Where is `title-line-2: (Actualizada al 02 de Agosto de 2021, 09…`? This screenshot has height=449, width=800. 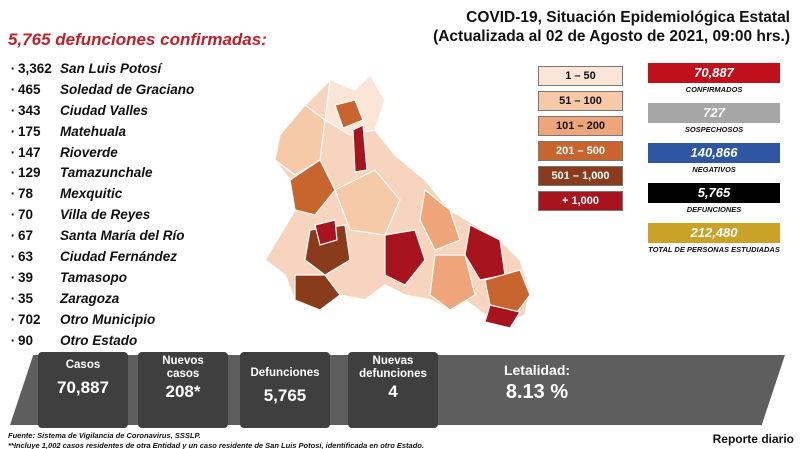
title-line-2: (Actualizada al 02 de Agosto de 2021, 09… is located at coordinates (611, 36).